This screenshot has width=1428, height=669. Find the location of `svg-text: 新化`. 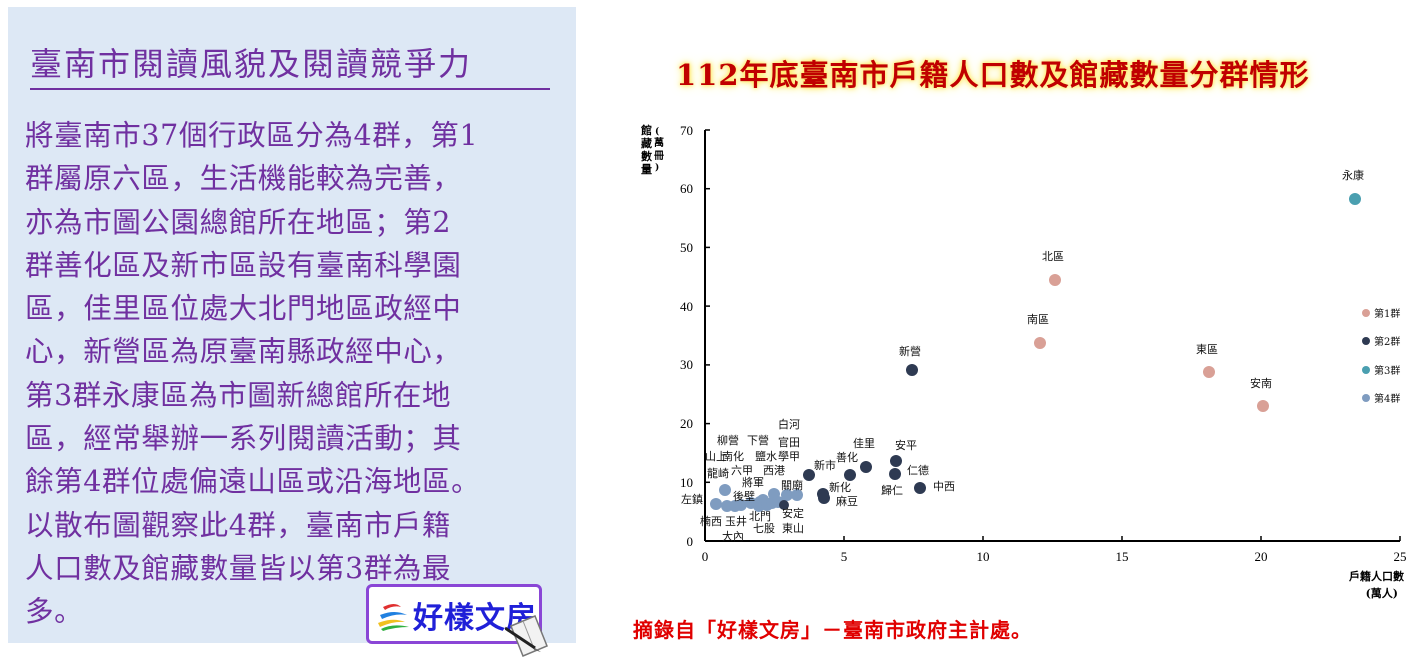

svg-text: 新化 is located at coordinates (840, 487).